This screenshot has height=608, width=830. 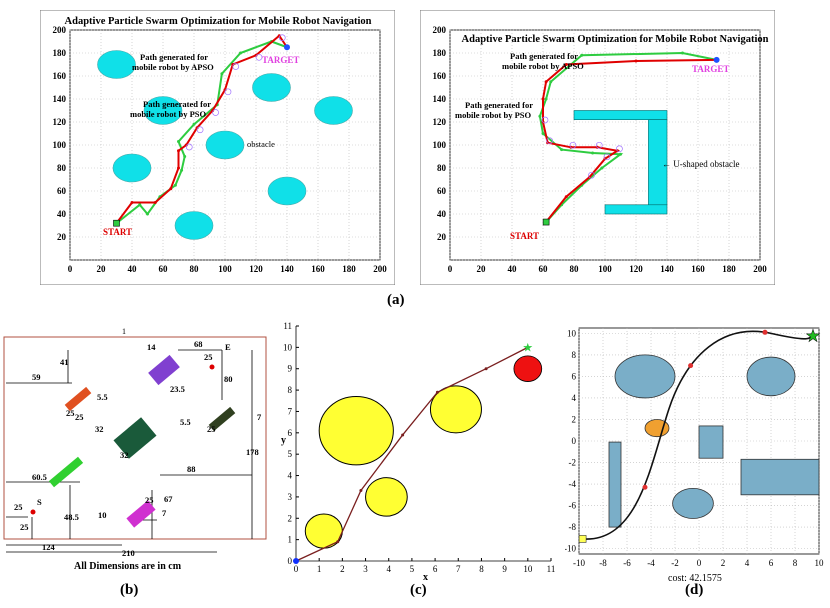 I want to click on x-tick-label: 160, so click(x=318, y=269).